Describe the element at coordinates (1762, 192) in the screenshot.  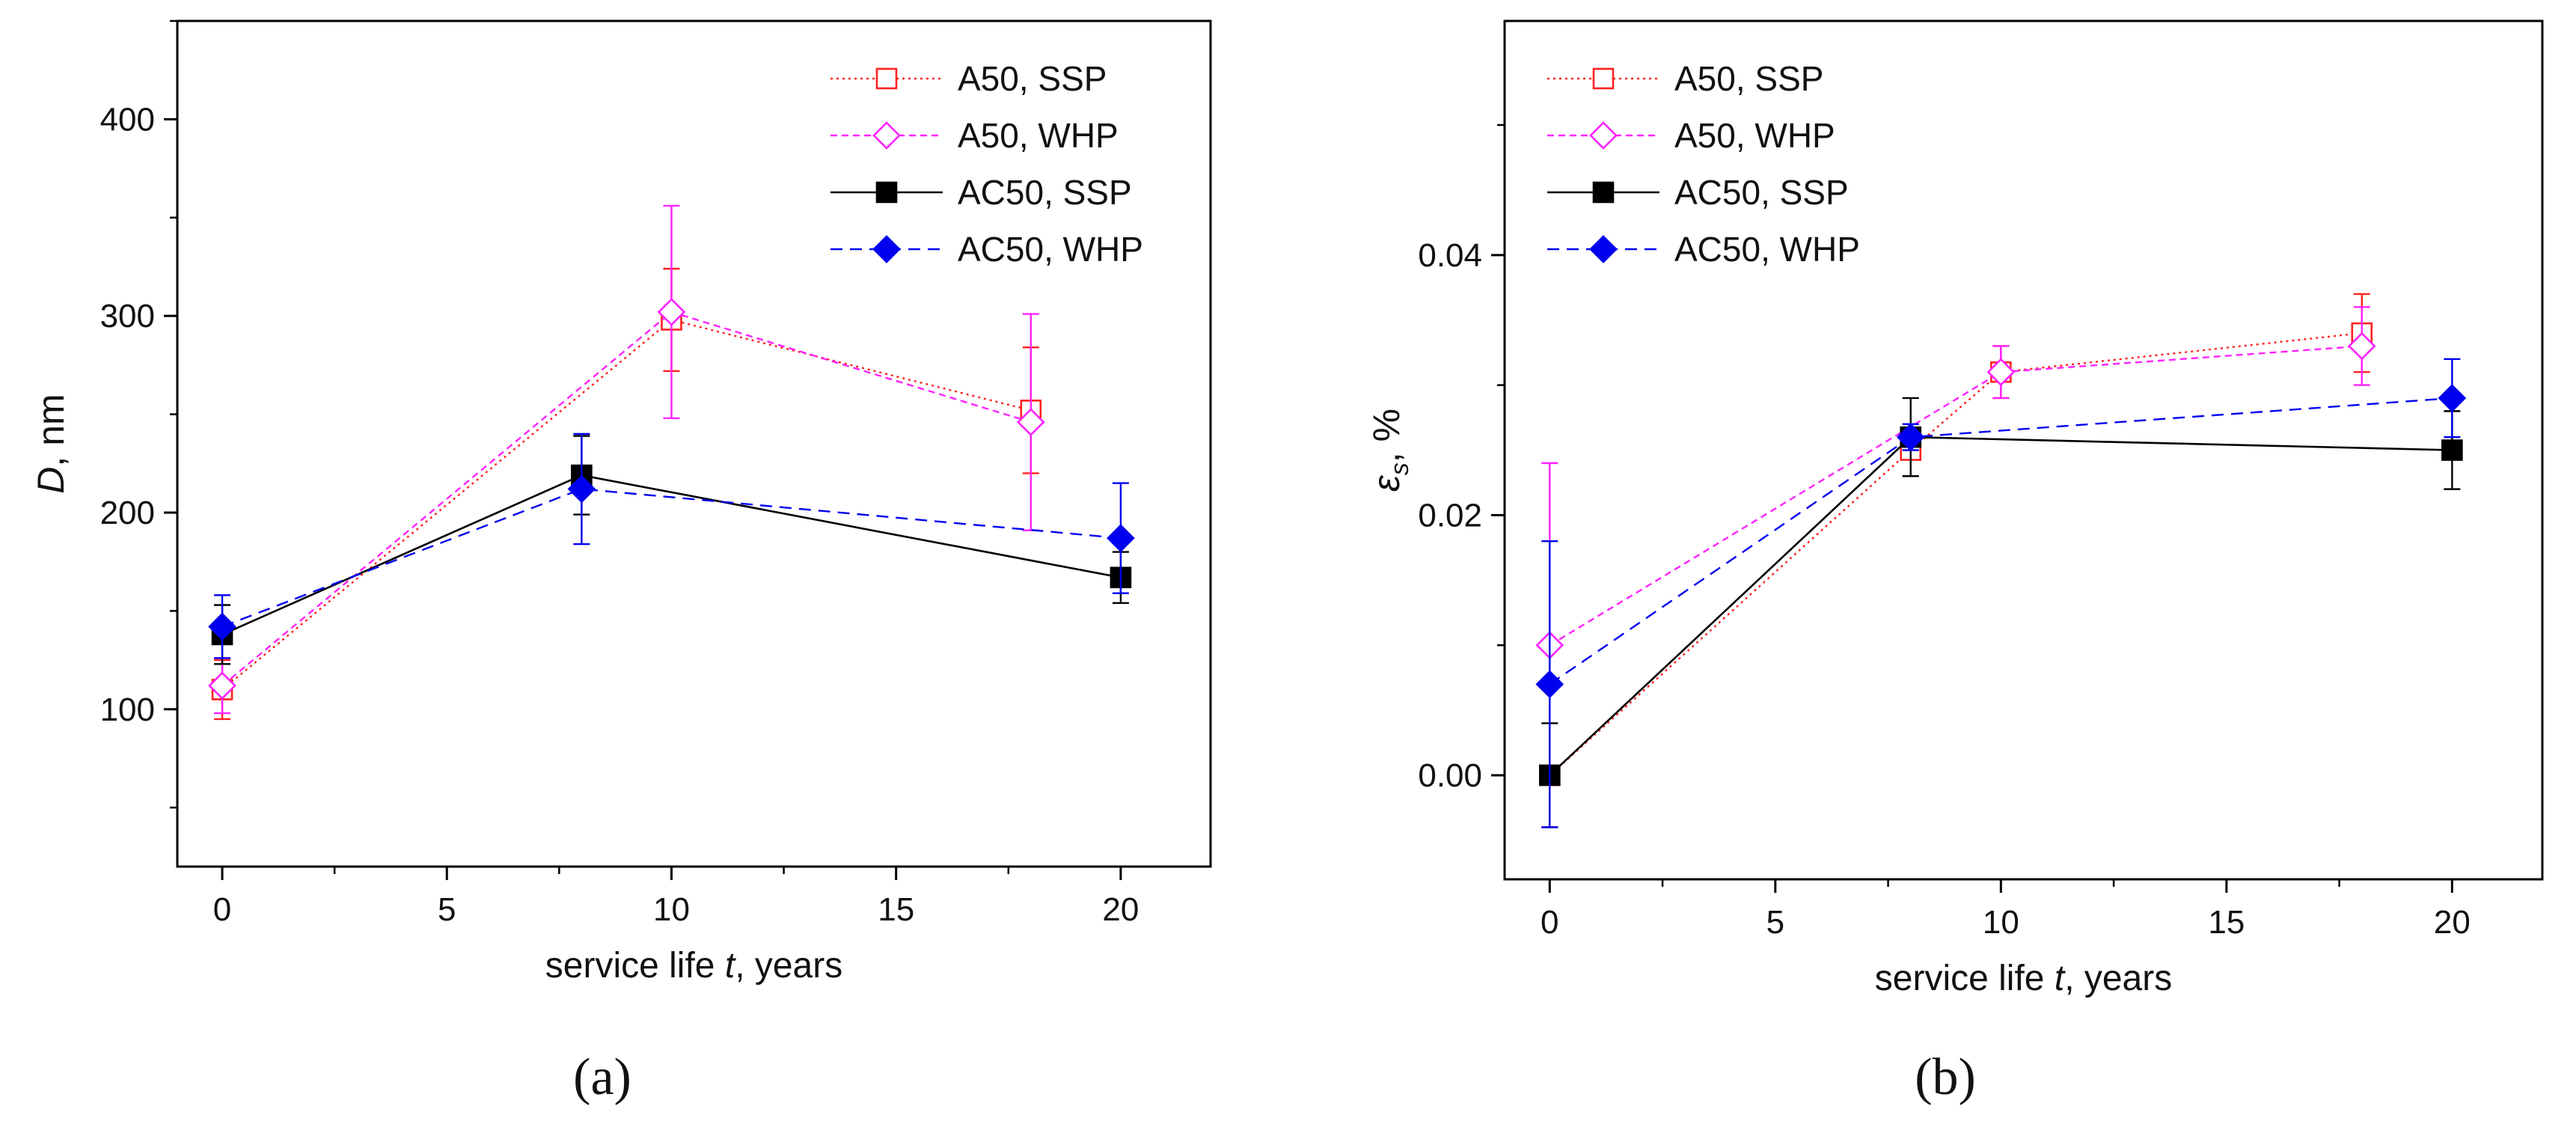
I see `legend-label-b-2: AC50, SSP` at that location.